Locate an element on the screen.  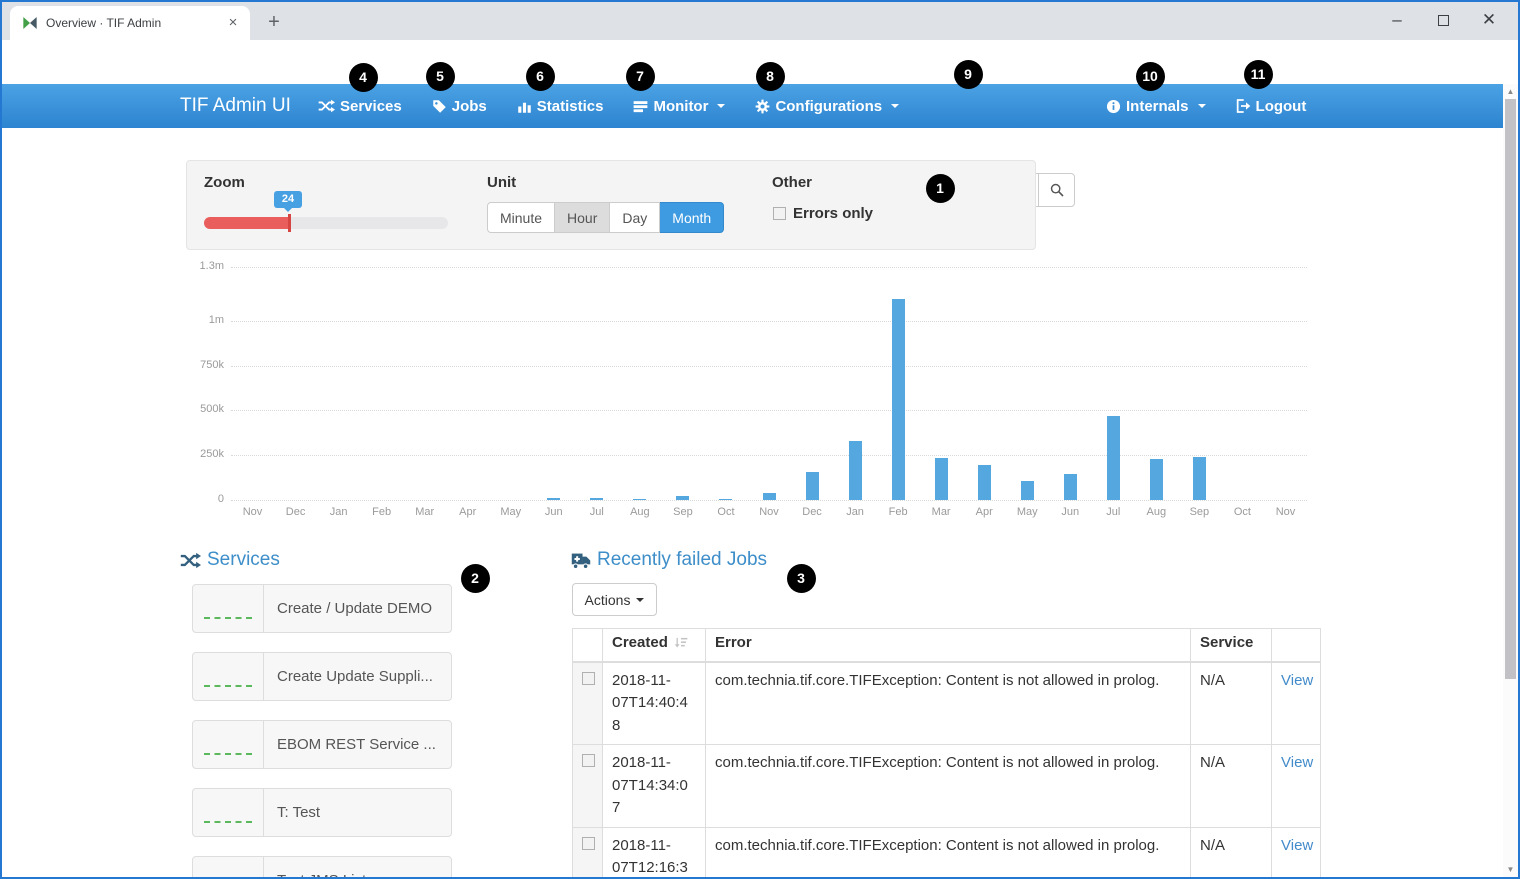
service-card: Test JMS Listener is located at coordinates (322, 867).